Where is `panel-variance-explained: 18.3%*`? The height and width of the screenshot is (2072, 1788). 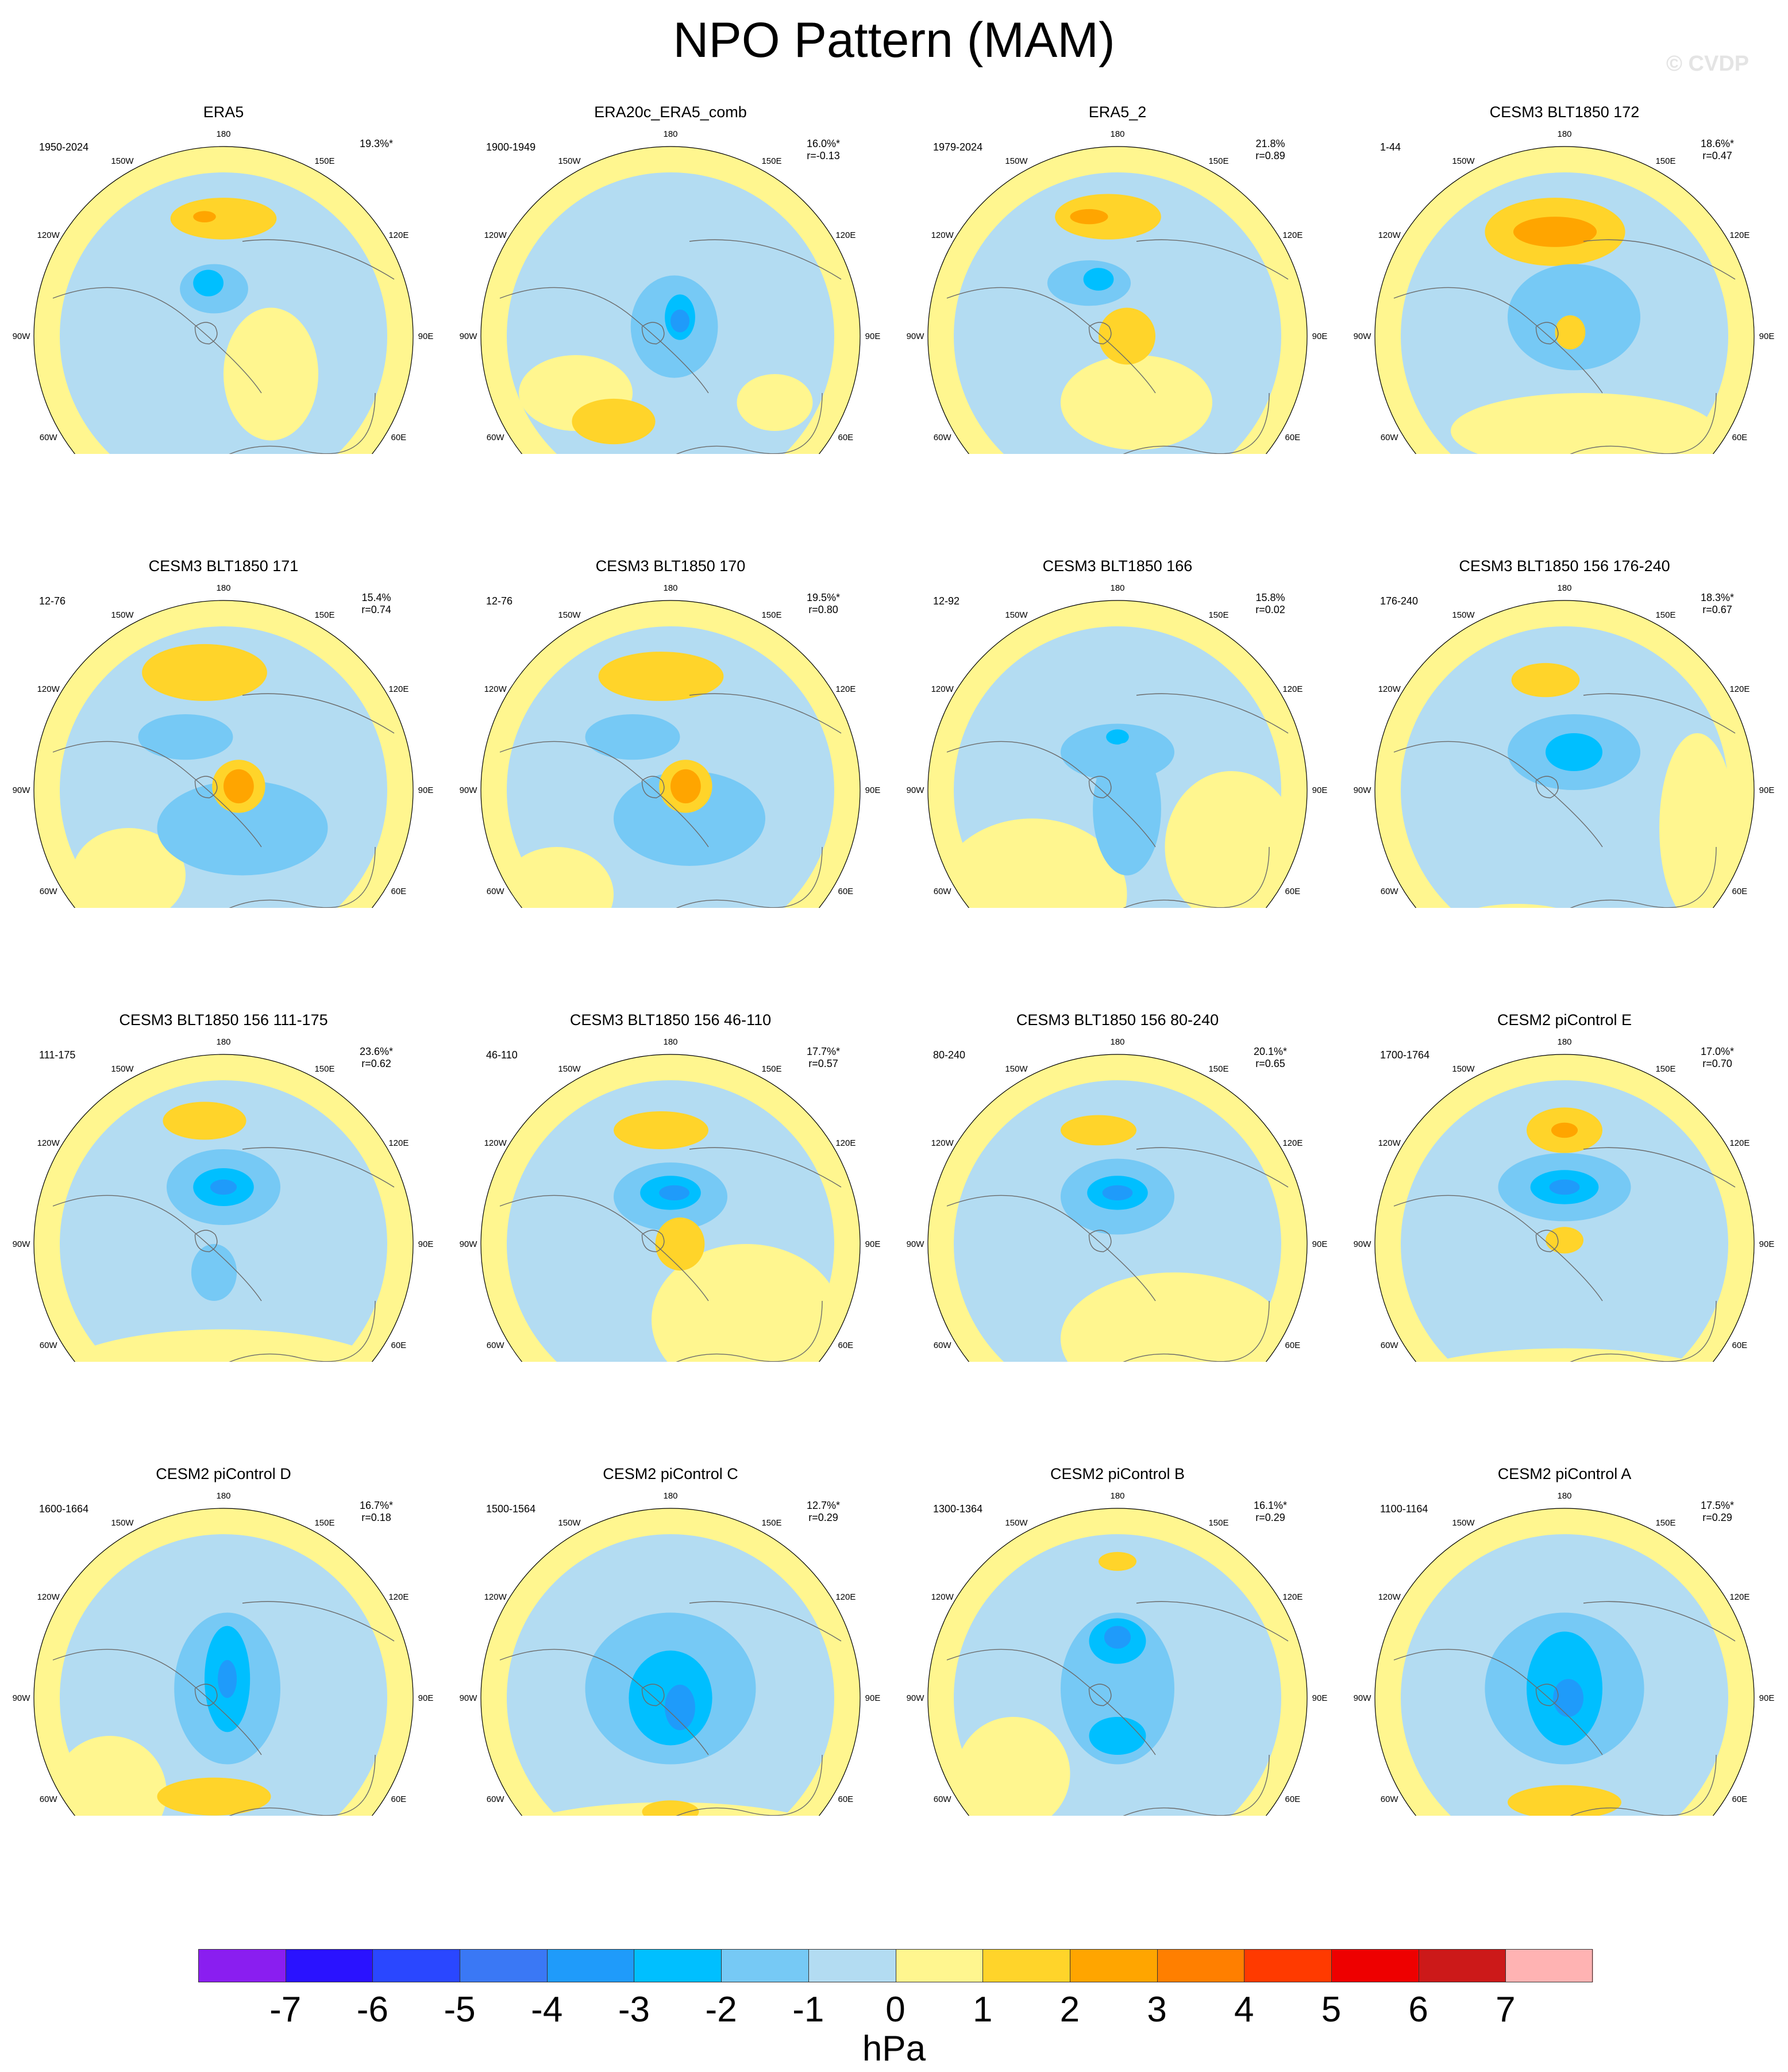
panel-variance-explained: 18.3%* is located at coordinates (1717, 598).